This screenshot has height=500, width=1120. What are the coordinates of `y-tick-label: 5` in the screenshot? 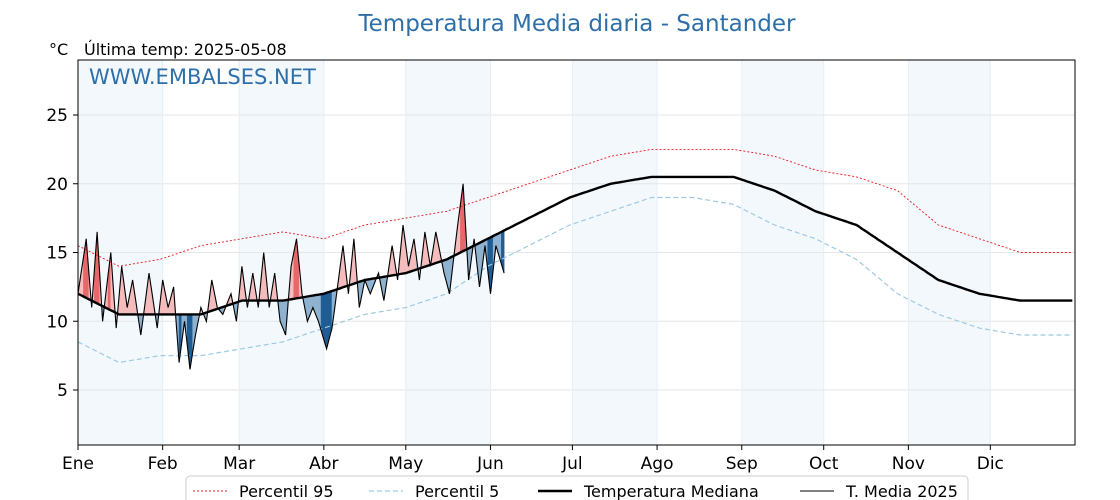 It's located at (62, 391).